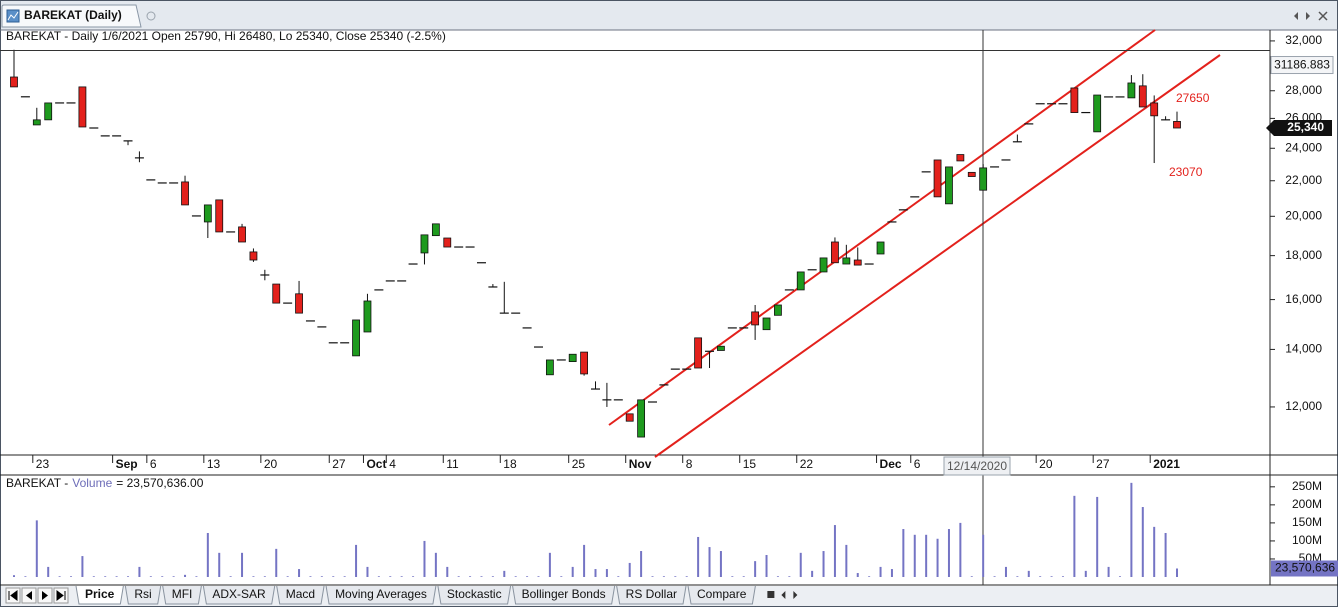 The height and width of the screenshot is (607, 1338). What do you see at coordinates (1166, 464) in the screenshot?
I see `x-tick-label: 2021` at bounding box center [1166, 464].